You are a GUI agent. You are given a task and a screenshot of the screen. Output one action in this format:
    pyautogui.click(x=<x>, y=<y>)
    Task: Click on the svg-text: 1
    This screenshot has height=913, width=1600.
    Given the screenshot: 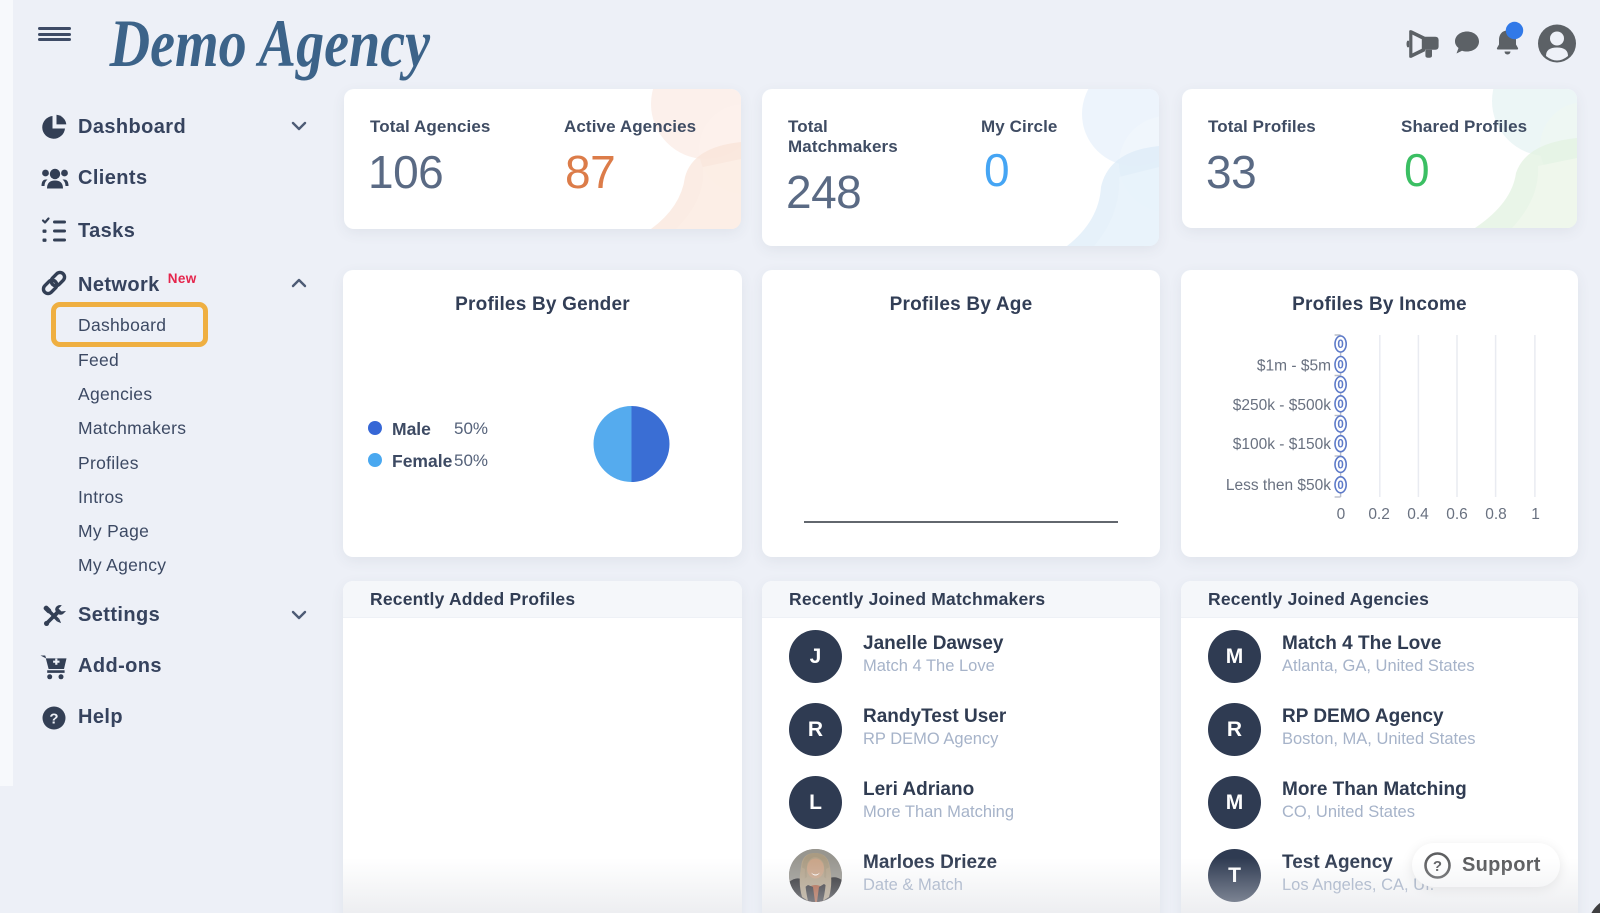 What is the action you would take?
    pyautogui.click(x=1535, y=514)
    